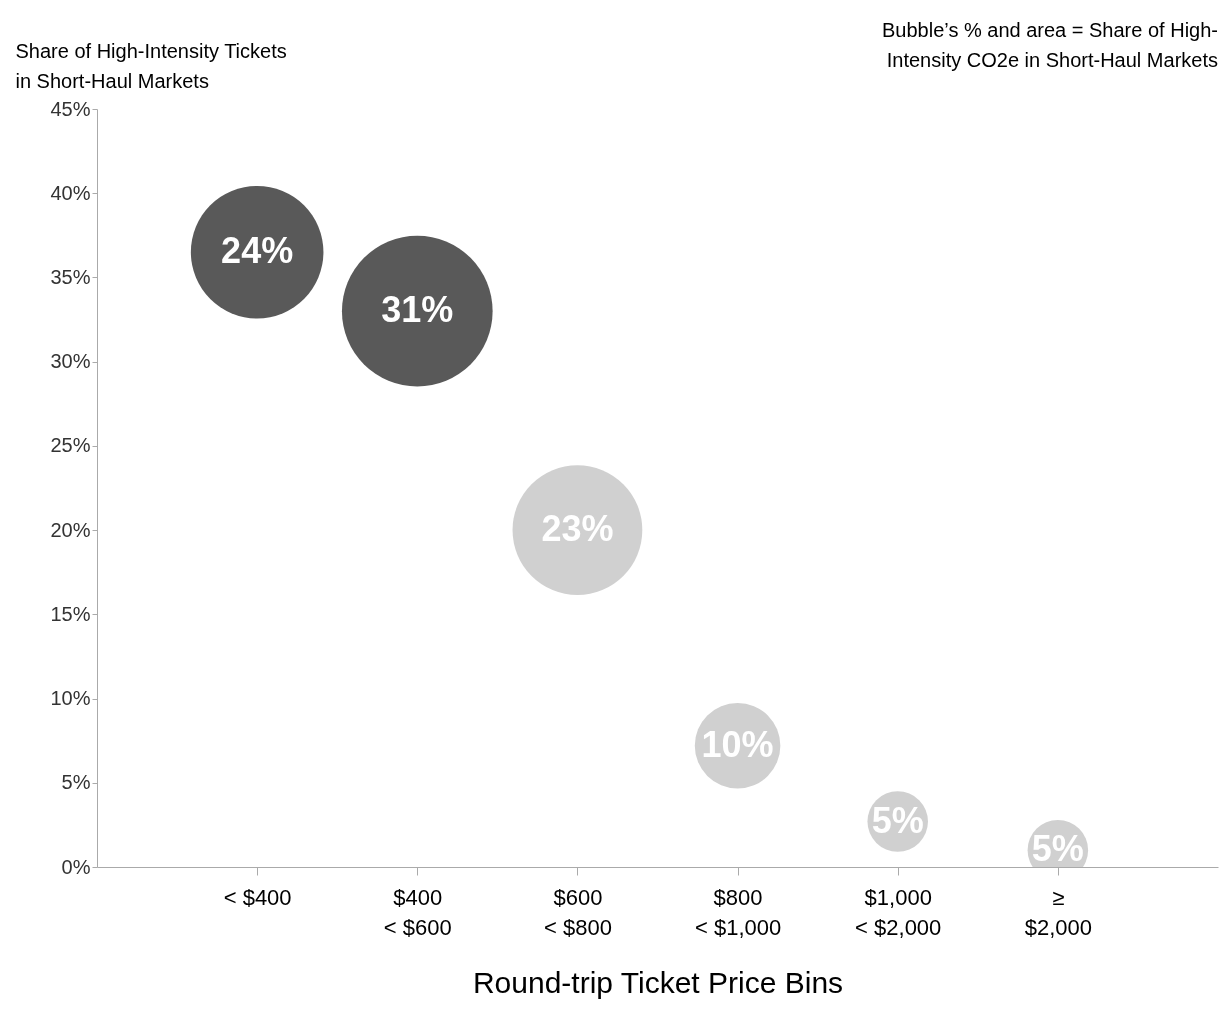 The width and height of the screenshot is (1230, 1027). I want to click on x-tick-label: $800 < $1,000, so click(738, 912).